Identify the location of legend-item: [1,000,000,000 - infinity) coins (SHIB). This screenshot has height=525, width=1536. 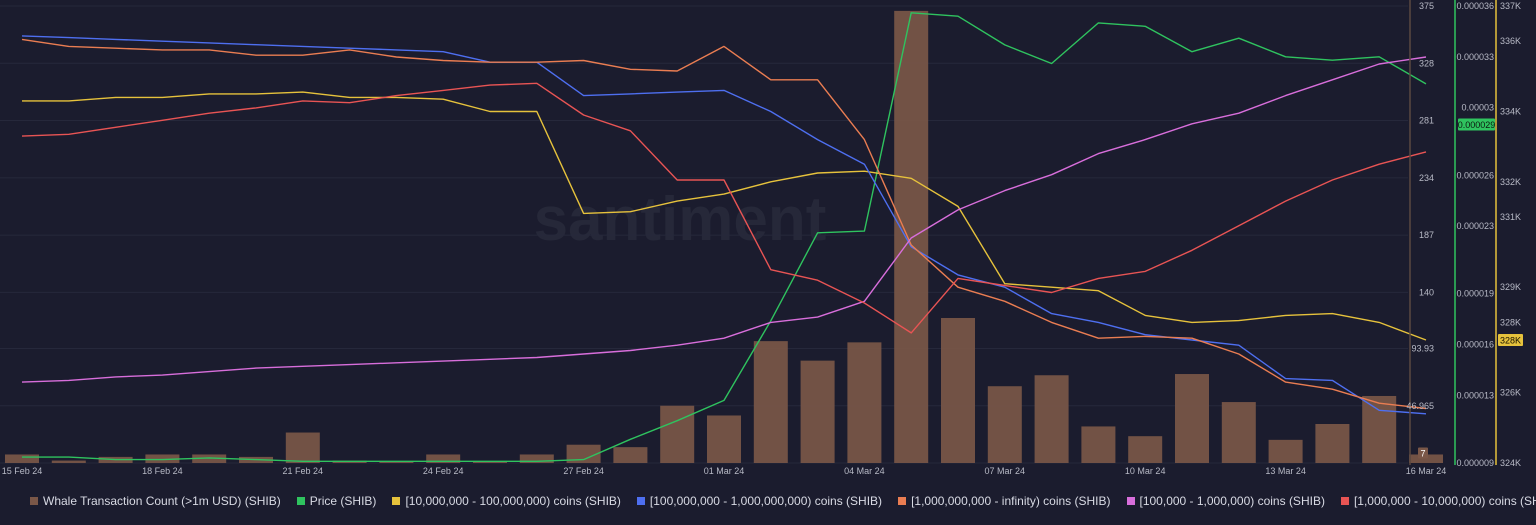
(1004, 501).